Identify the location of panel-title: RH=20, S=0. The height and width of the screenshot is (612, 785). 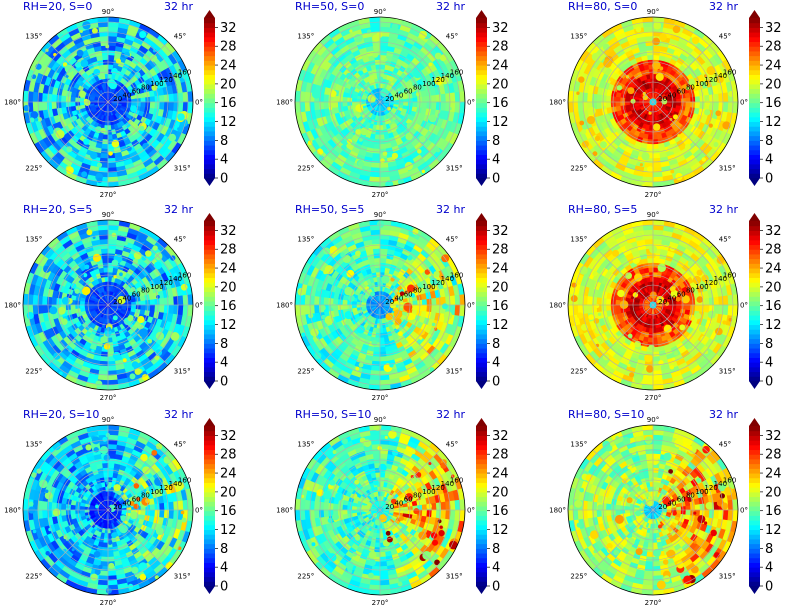
(57, 6).